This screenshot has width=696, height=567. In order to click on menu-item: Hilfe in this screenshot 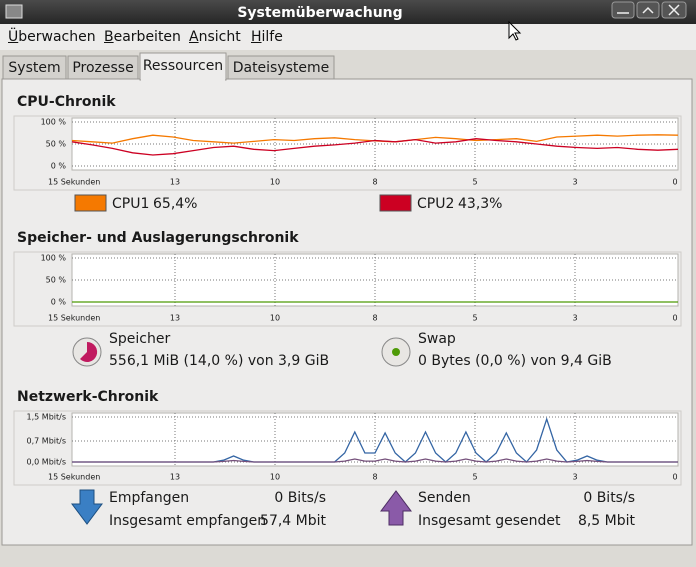, I will do `click(267, 37)`.